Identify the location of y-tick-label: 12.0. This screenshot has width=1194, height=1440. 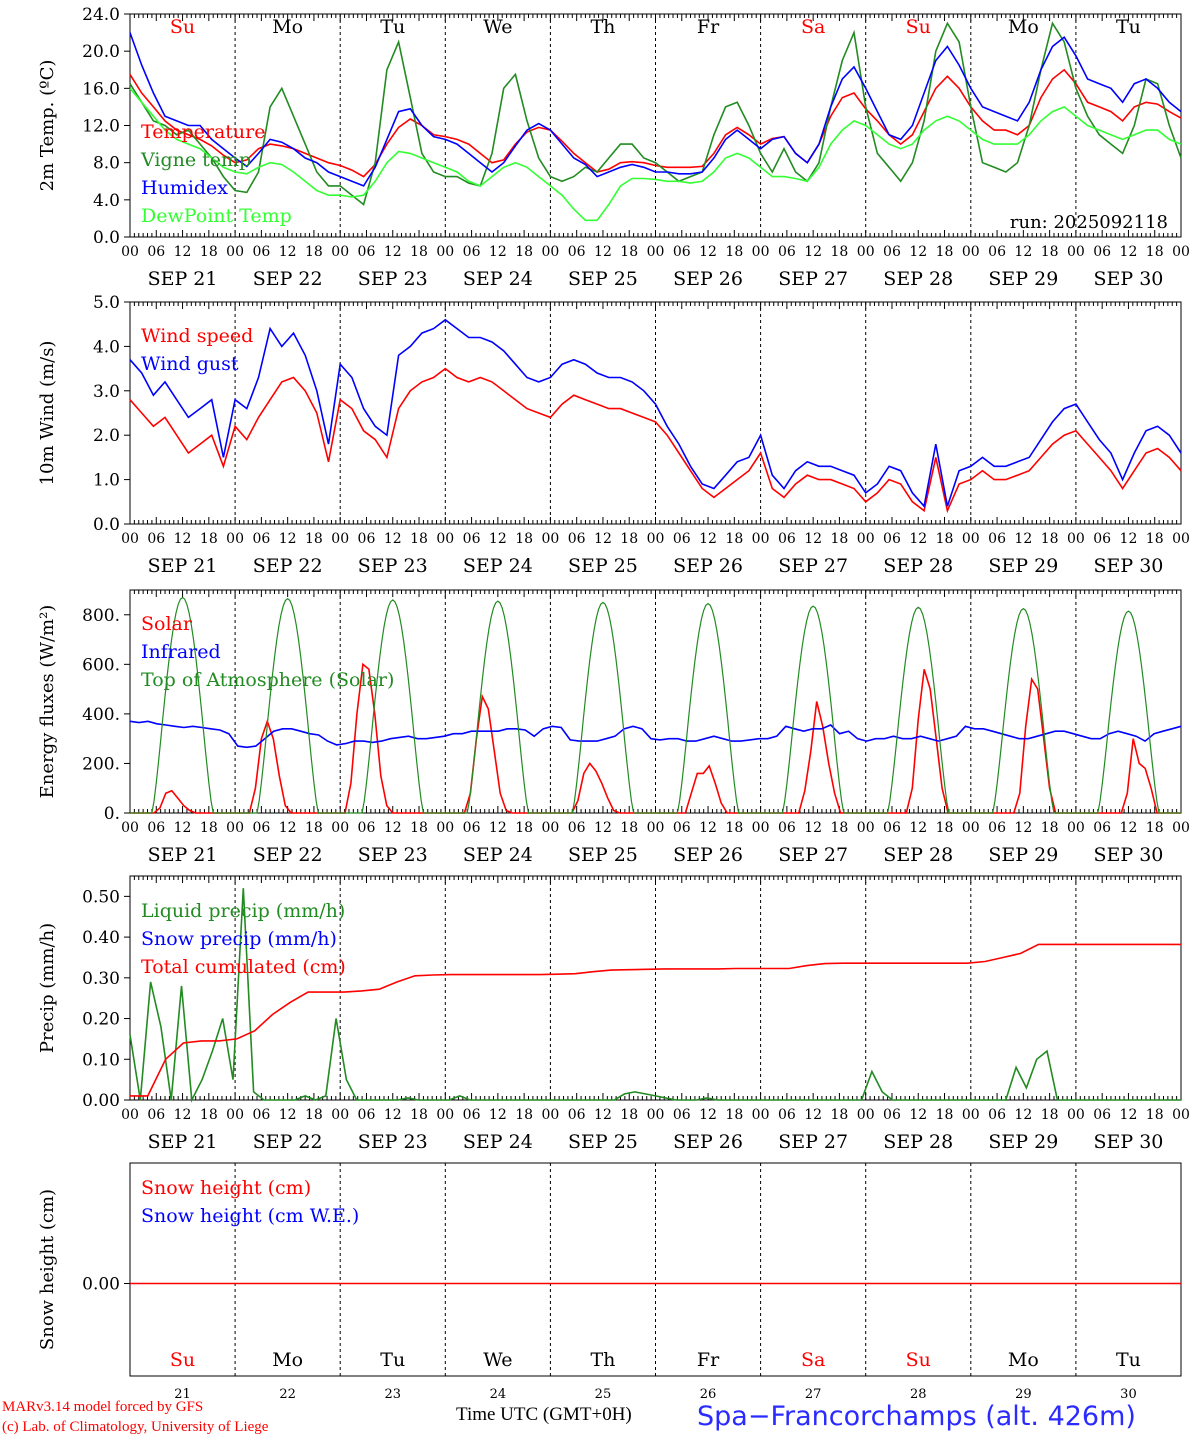
(101, 127).